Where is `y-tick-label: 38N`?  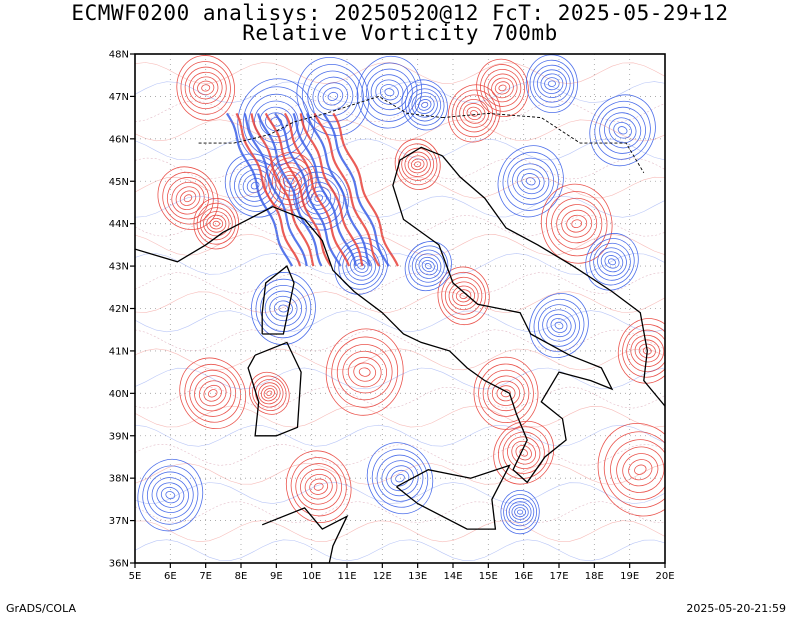
y-tick-label: 38N is located at coordinates (119, 479).